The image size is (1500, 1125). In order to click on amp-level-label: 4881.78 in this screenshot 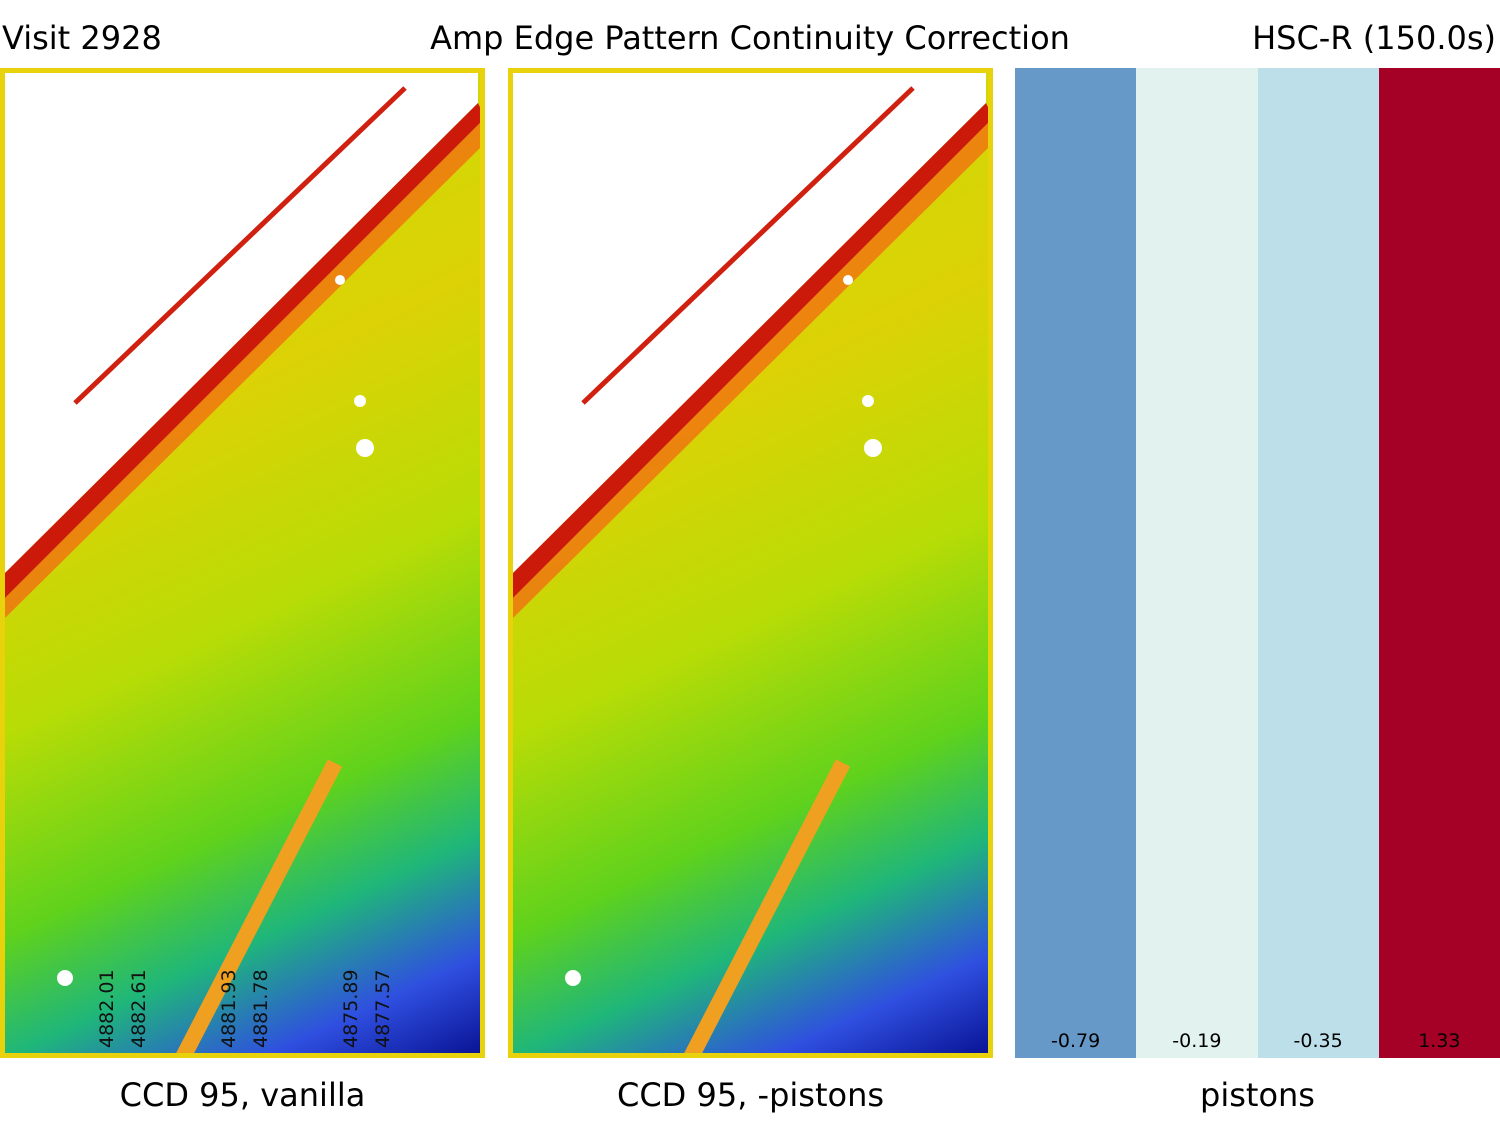, I will do `click(261, 1008)`.